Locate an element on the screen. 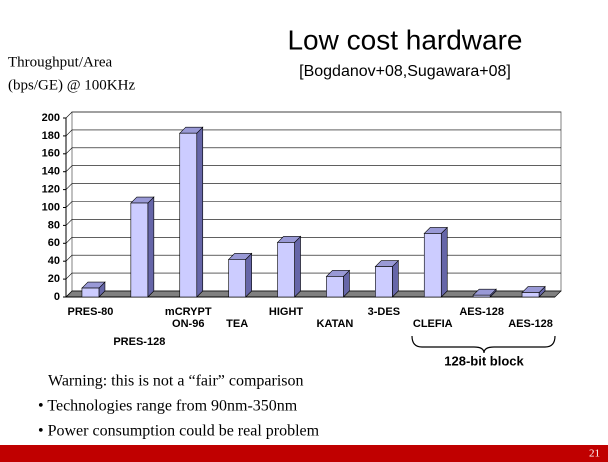  y-tick-label: 0 is located at coordinates (57, 297).